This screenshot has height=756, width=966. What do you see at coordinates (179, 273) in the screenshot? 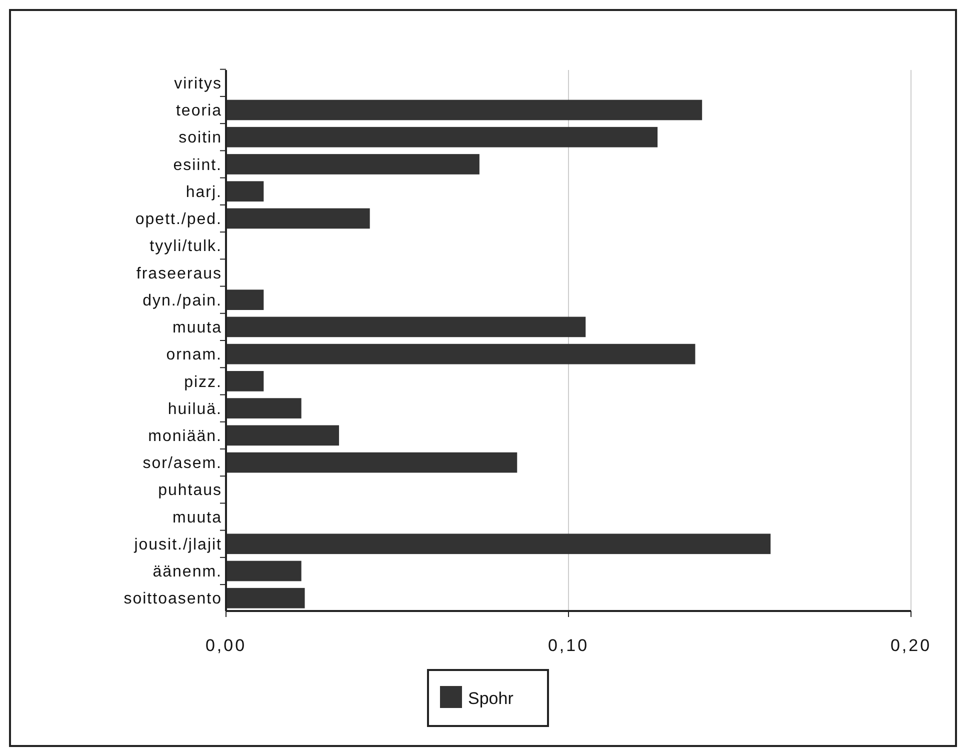
I see `y-tick-label: fraseeraus` at bounding box center [179, 273].